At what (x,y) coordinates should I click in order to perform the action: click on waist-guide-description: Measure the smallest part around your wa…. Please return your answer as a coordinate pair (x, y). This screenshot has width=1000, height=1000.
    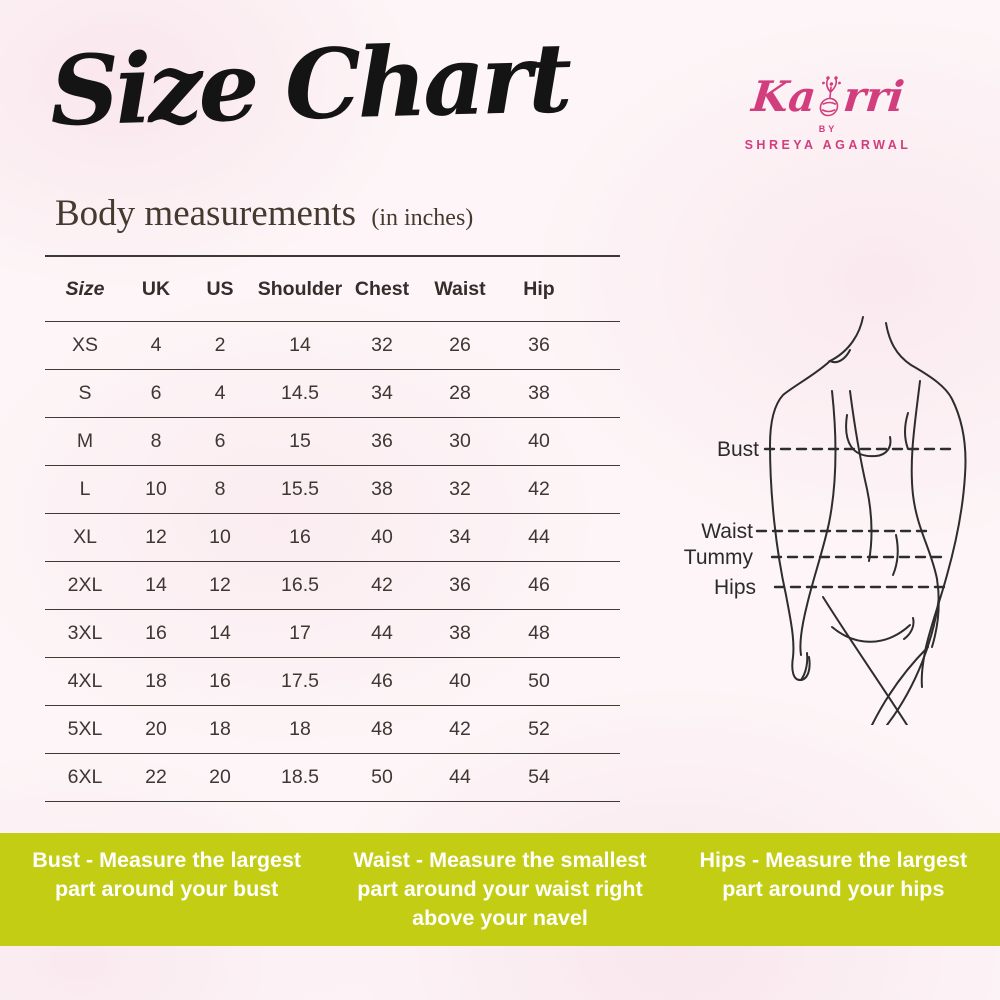
    Looking at the image, I should click on (502, 889).